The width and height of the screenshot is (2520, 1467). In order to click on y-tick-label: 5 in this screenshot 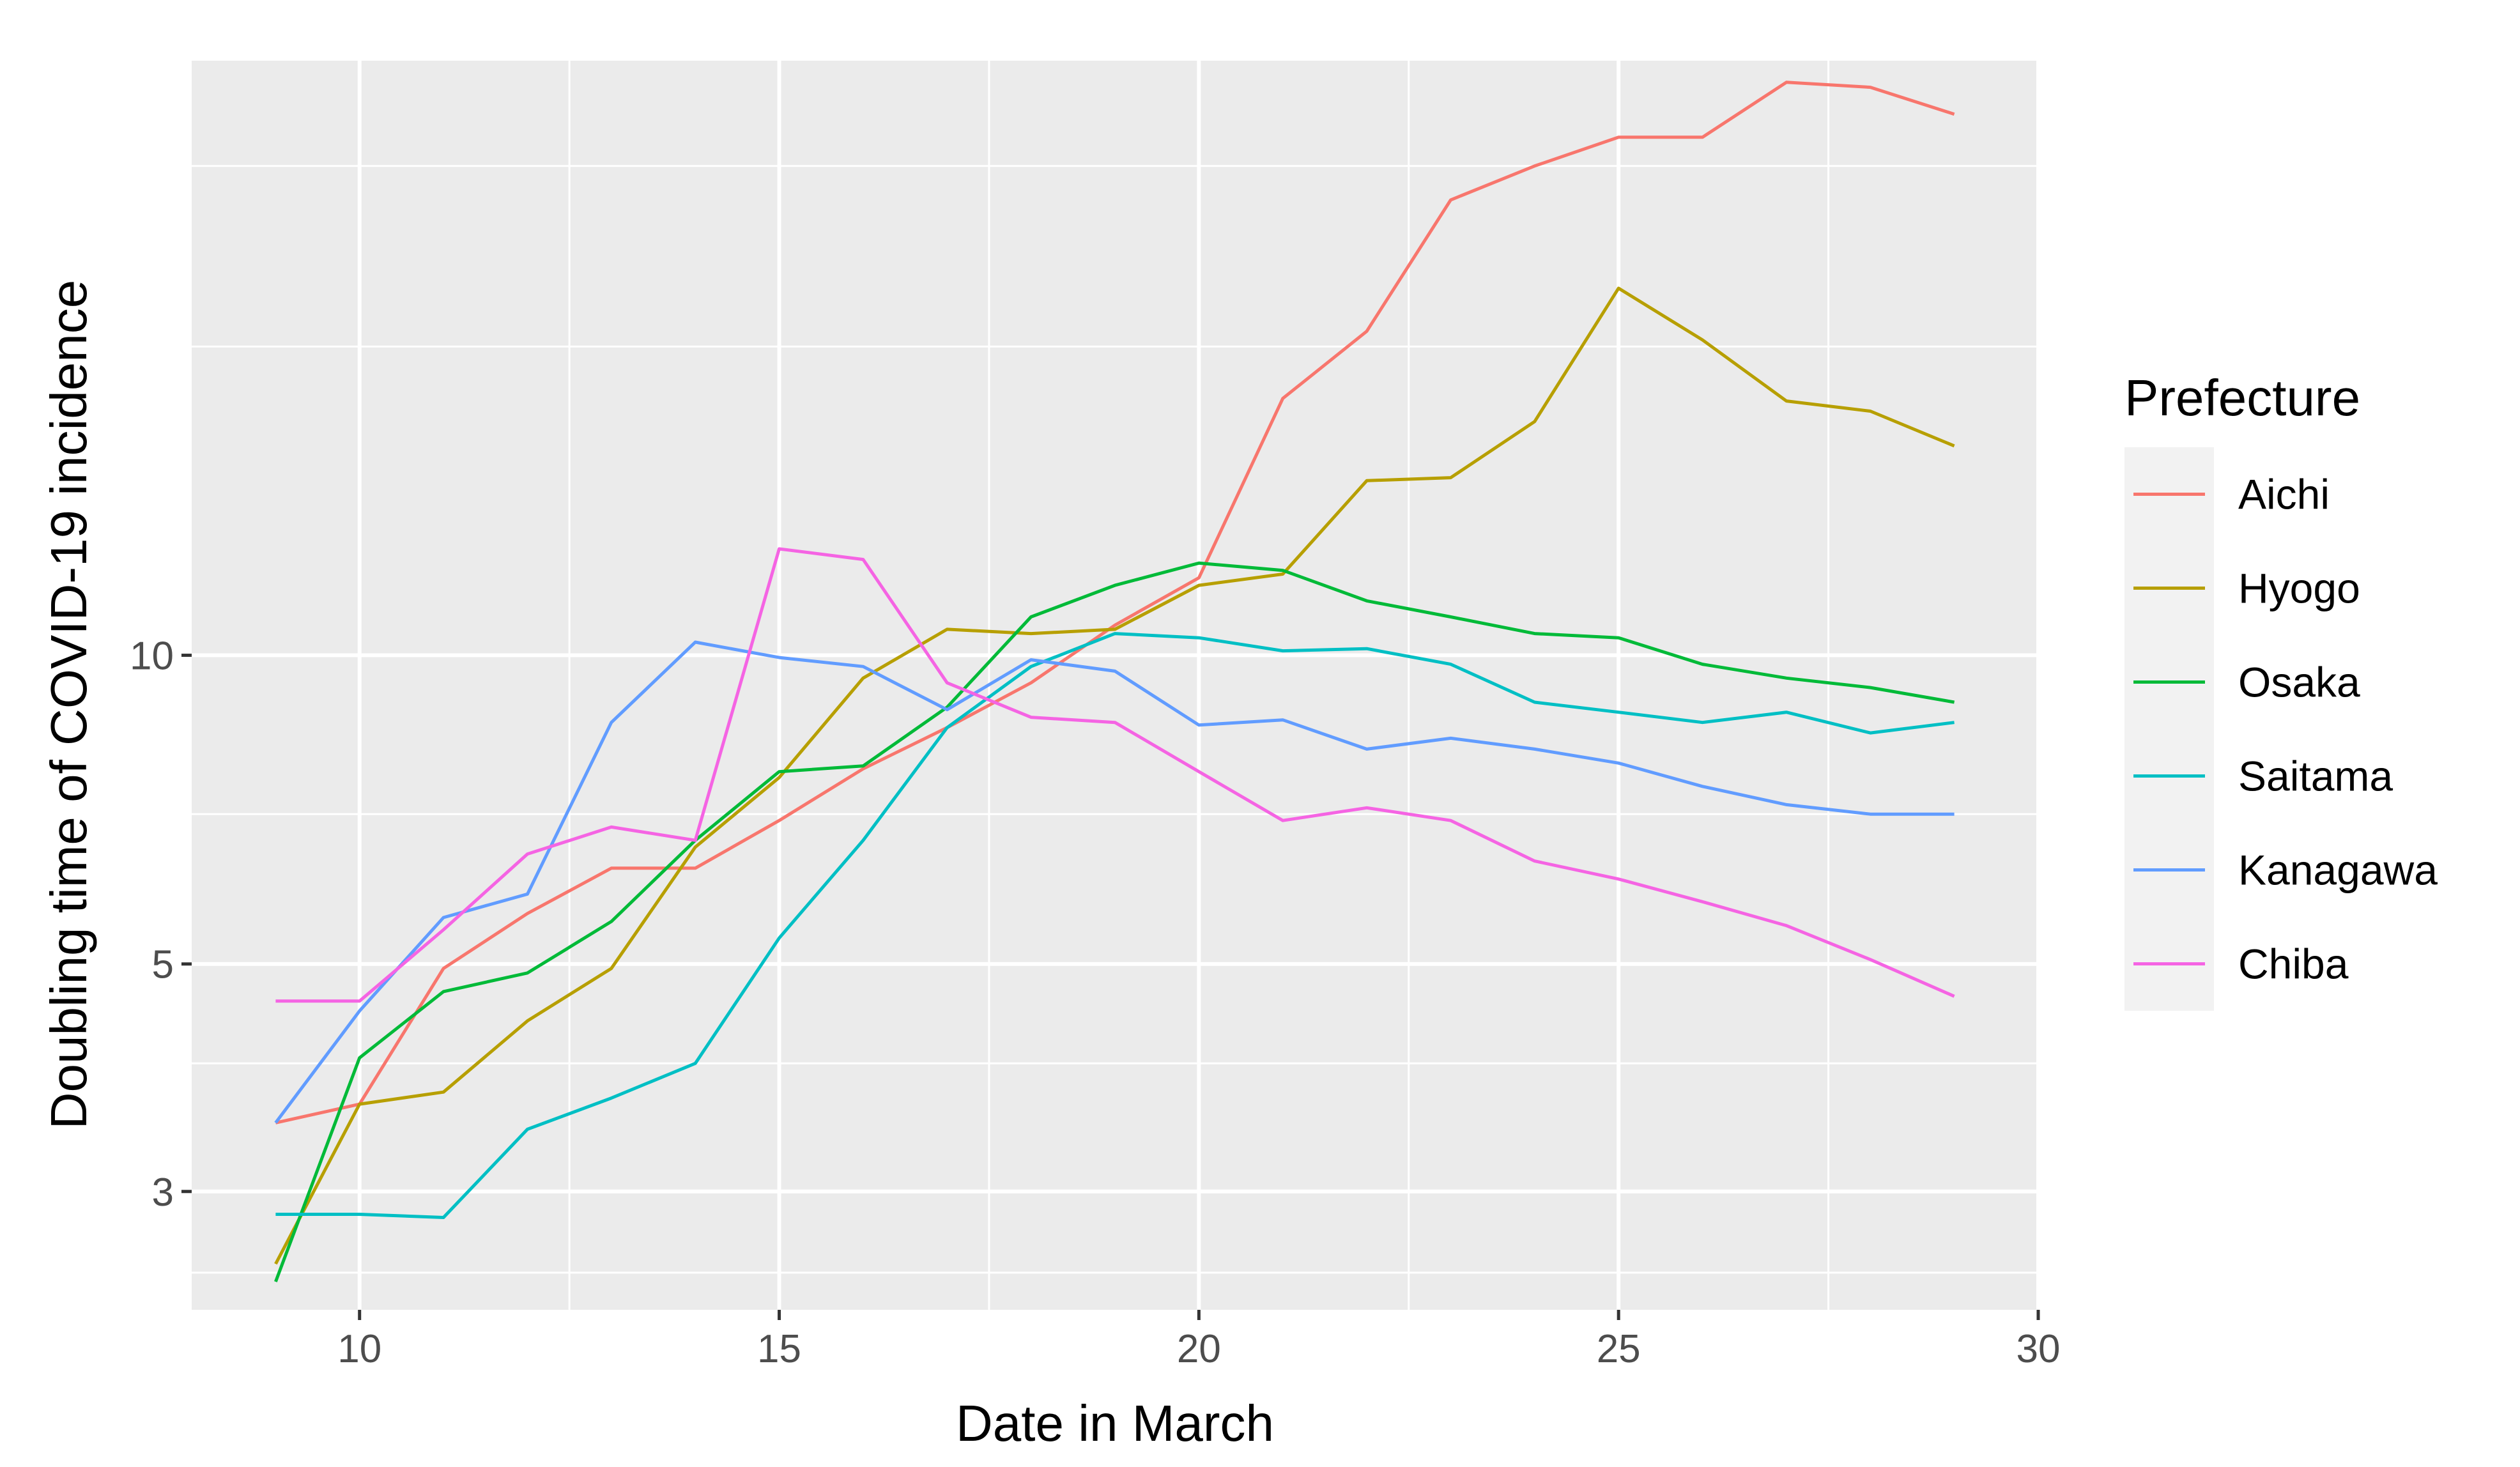, I will do `click(163, 965)`.